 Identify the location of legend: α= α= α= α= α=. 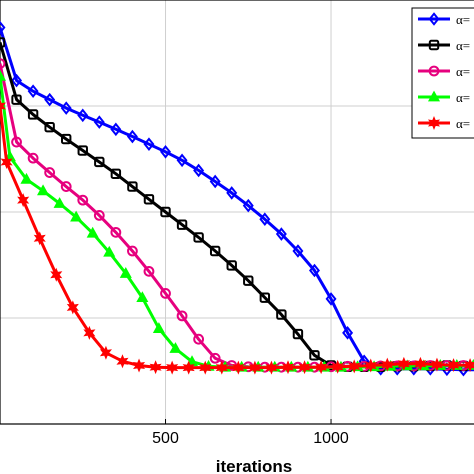
(442, 73).